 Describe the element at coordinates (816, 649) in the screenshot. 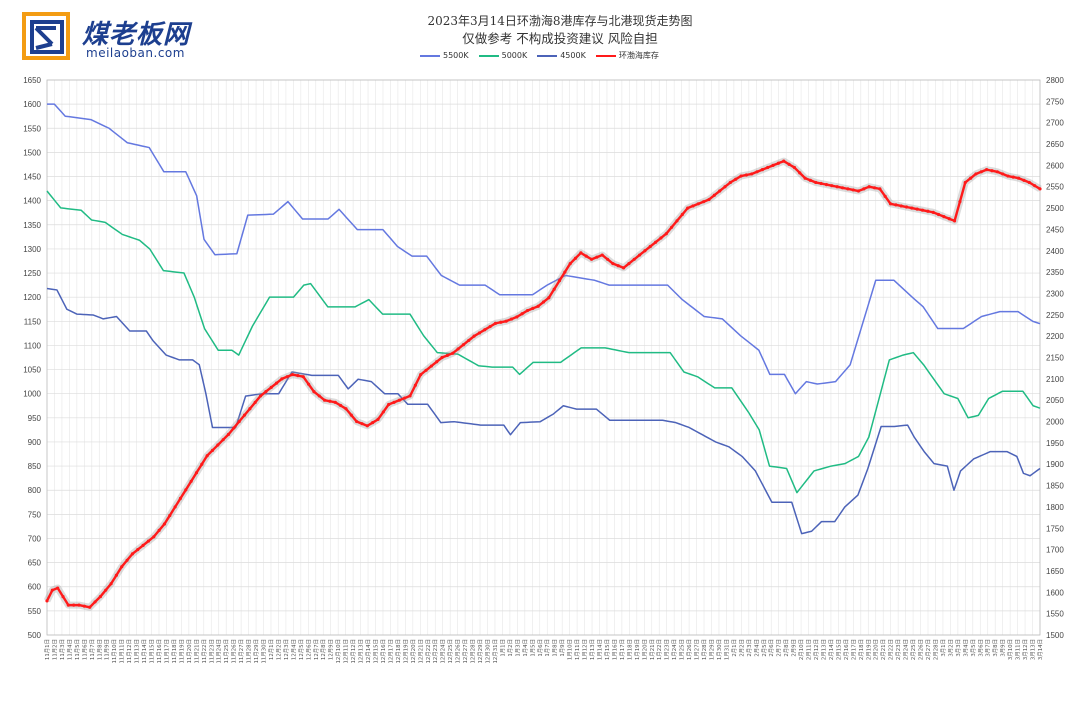

I see `x-tick-label: 2月12日` at that location.